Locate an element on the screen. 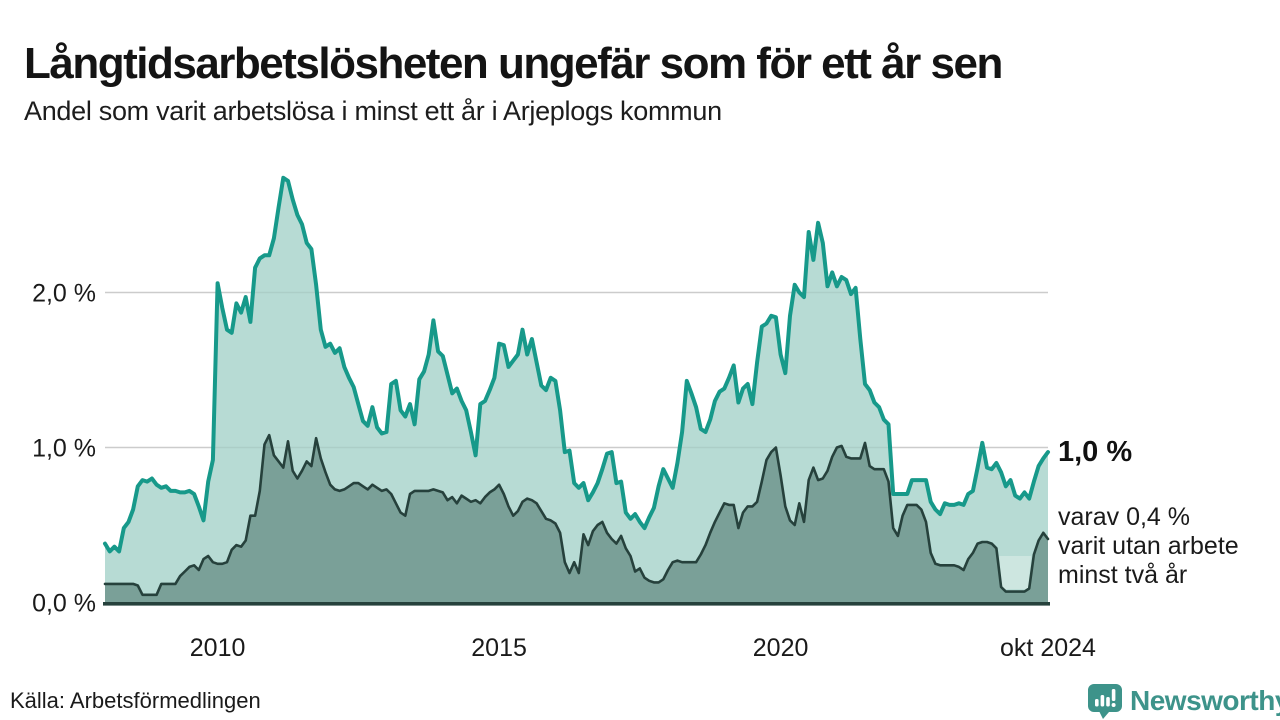 This screenshot has width=1280, height=720. source-credit: Källa: Arbetsförmedlingen is located at coordinates (135, 700).